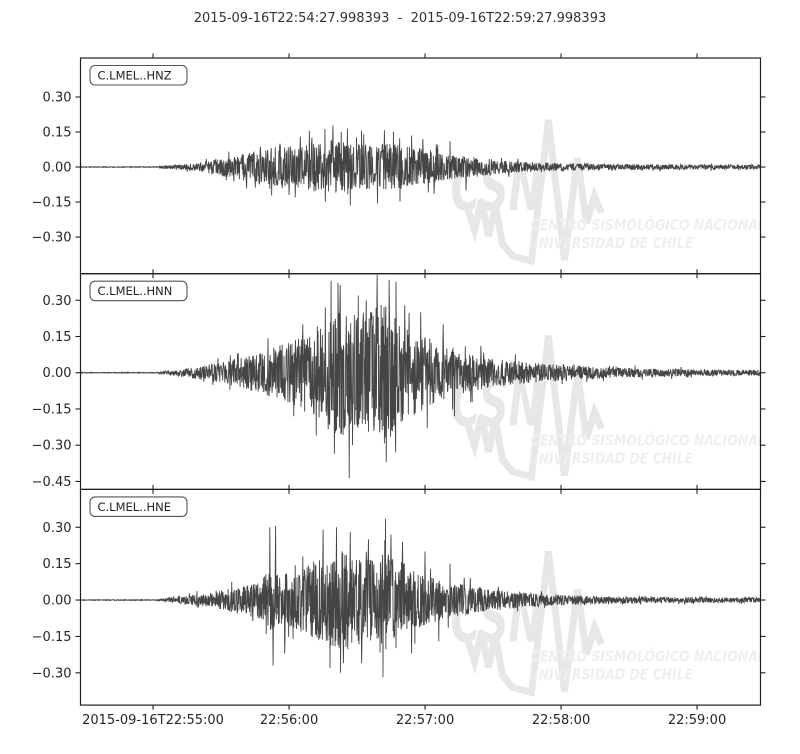 The width and height of the screenshot is (800, 754). What do you see at coordinates (697, 720) in the screenshot?
I see `x-tick-label: 22:59:00` at bounding box center [697, 720].